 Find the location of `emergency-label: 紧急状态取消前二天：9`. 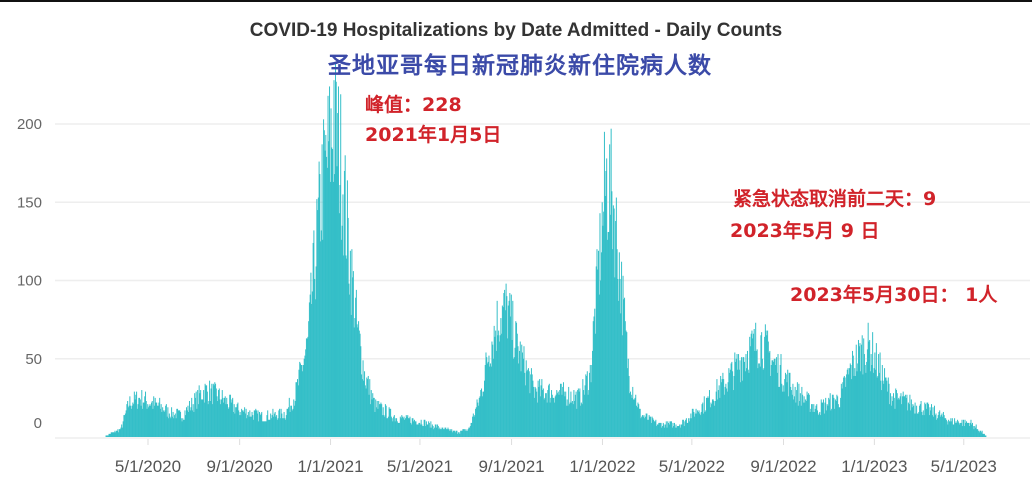

emergency-label: 紧急状态取消前二天：9 is located at coordinates (835, 199).